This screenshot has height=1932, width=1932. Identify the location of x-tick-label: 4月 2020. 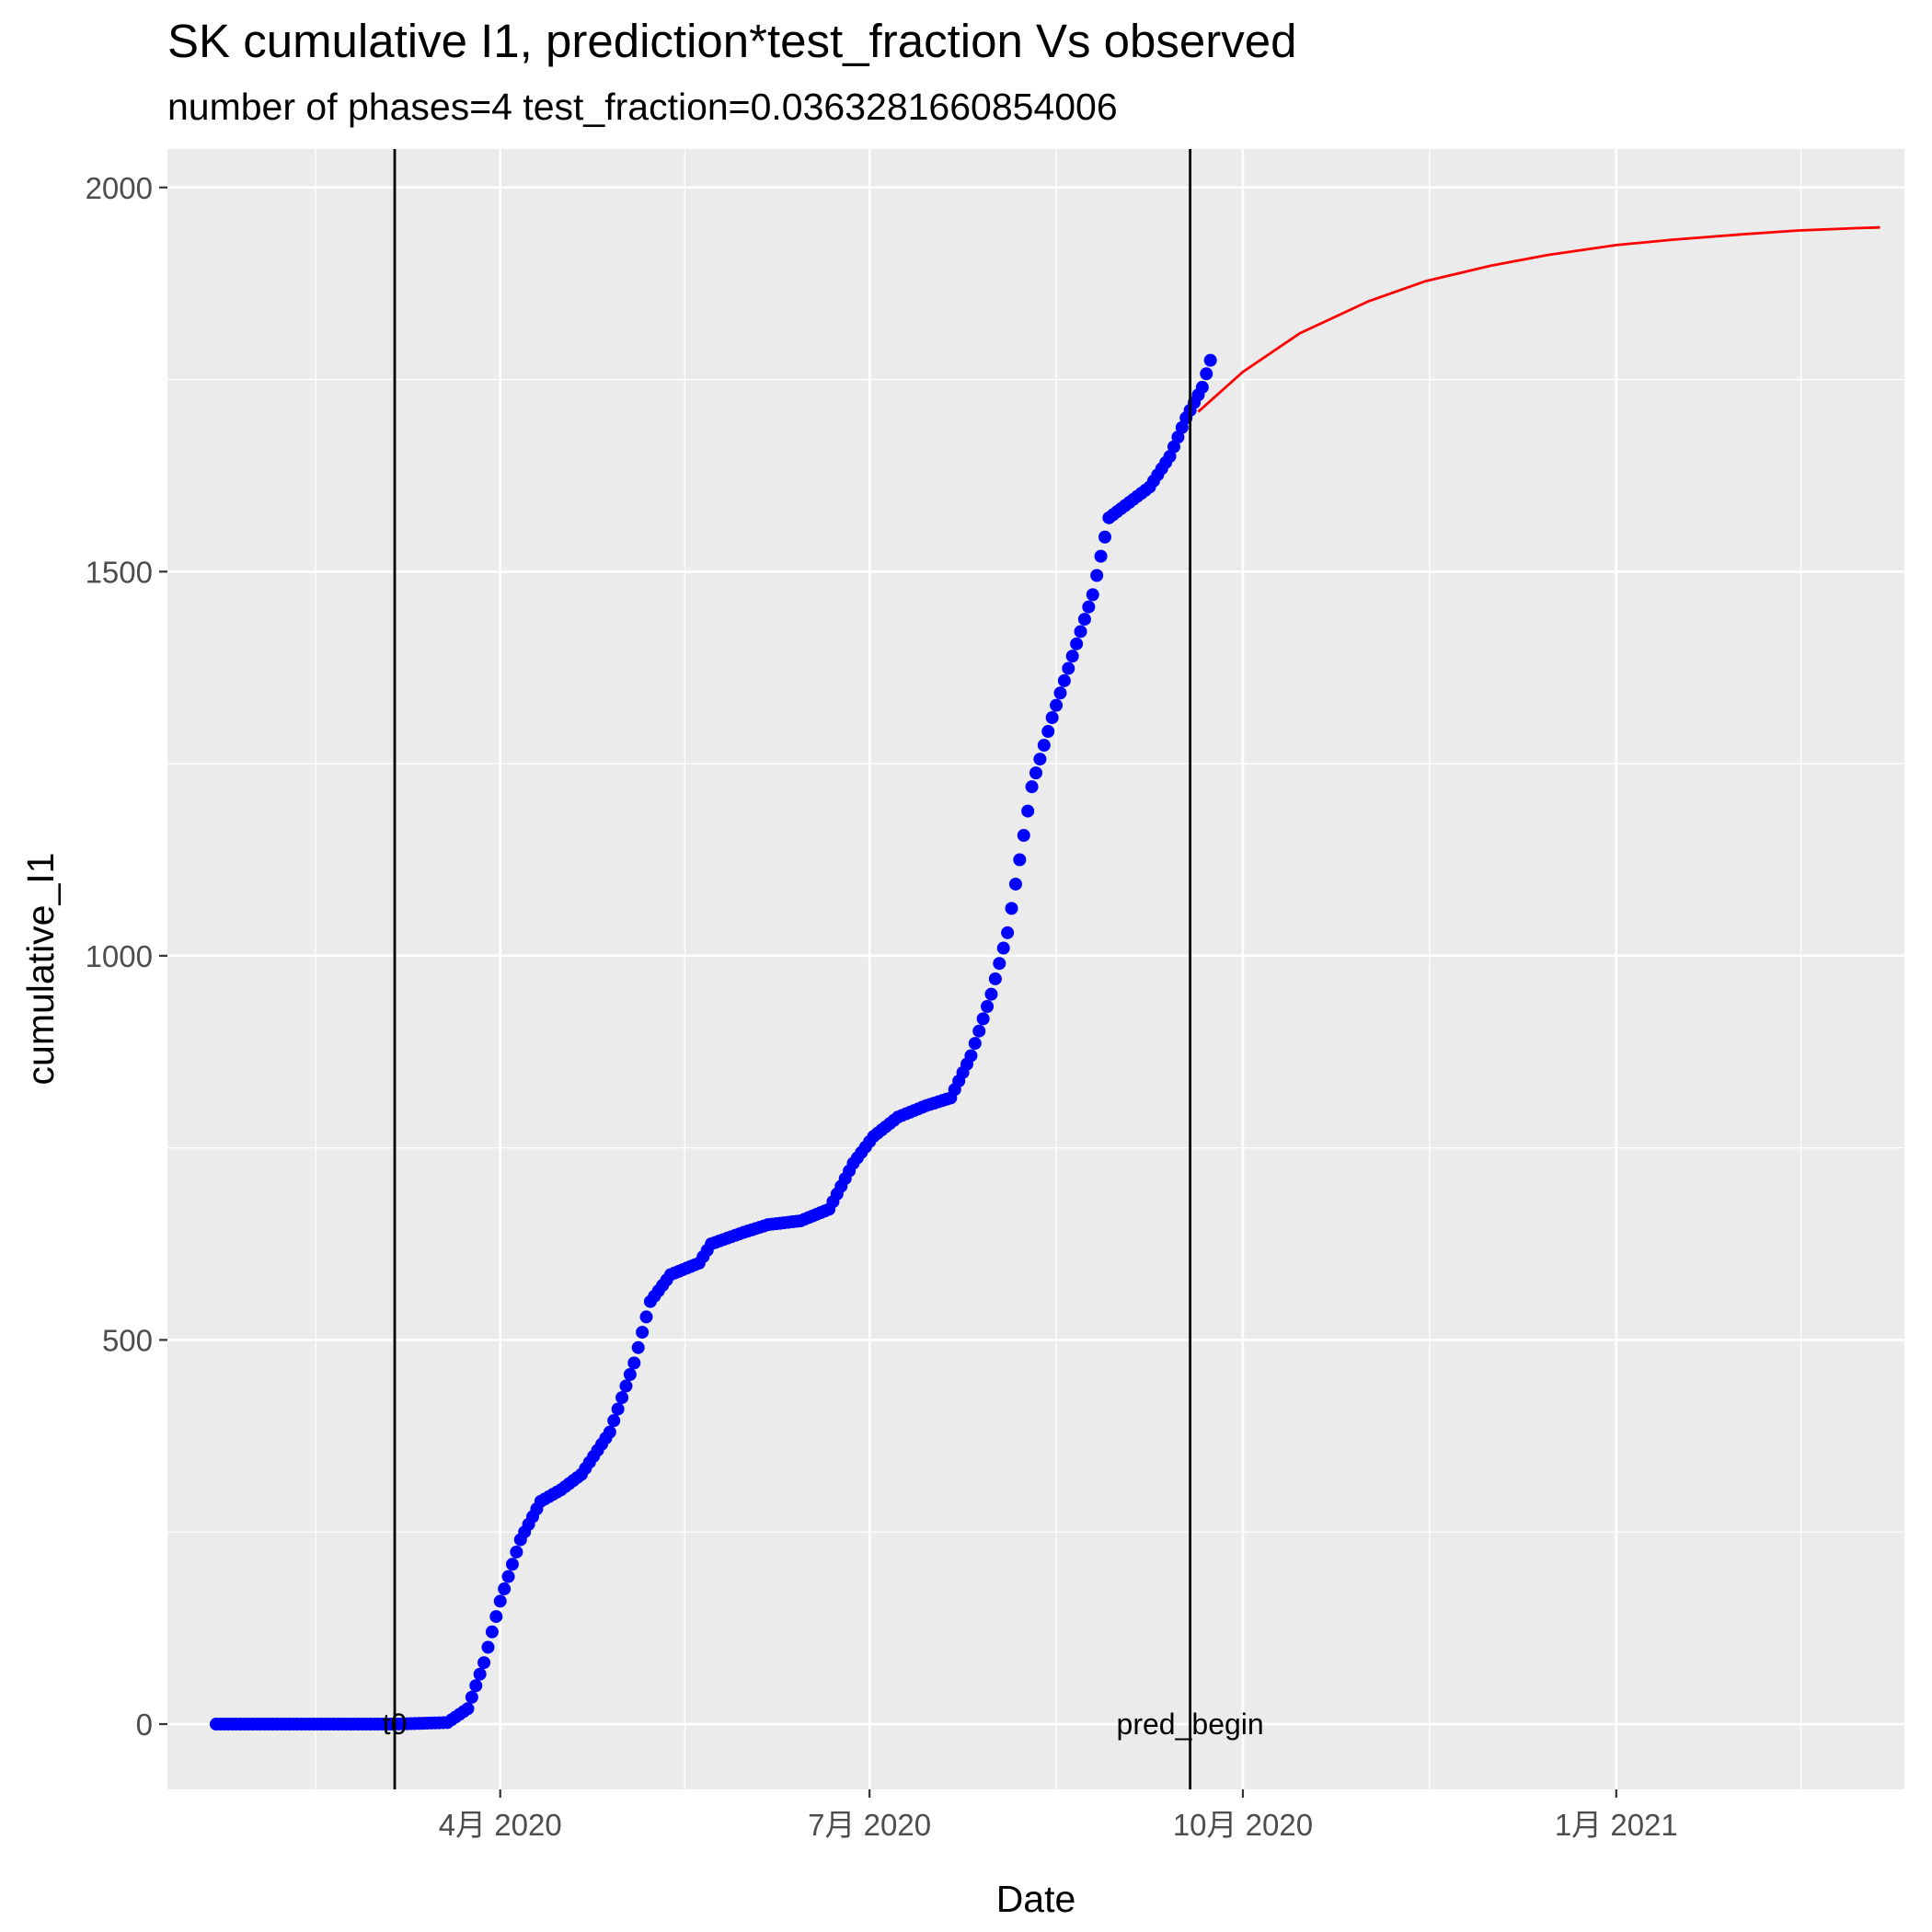
(500, 1825).